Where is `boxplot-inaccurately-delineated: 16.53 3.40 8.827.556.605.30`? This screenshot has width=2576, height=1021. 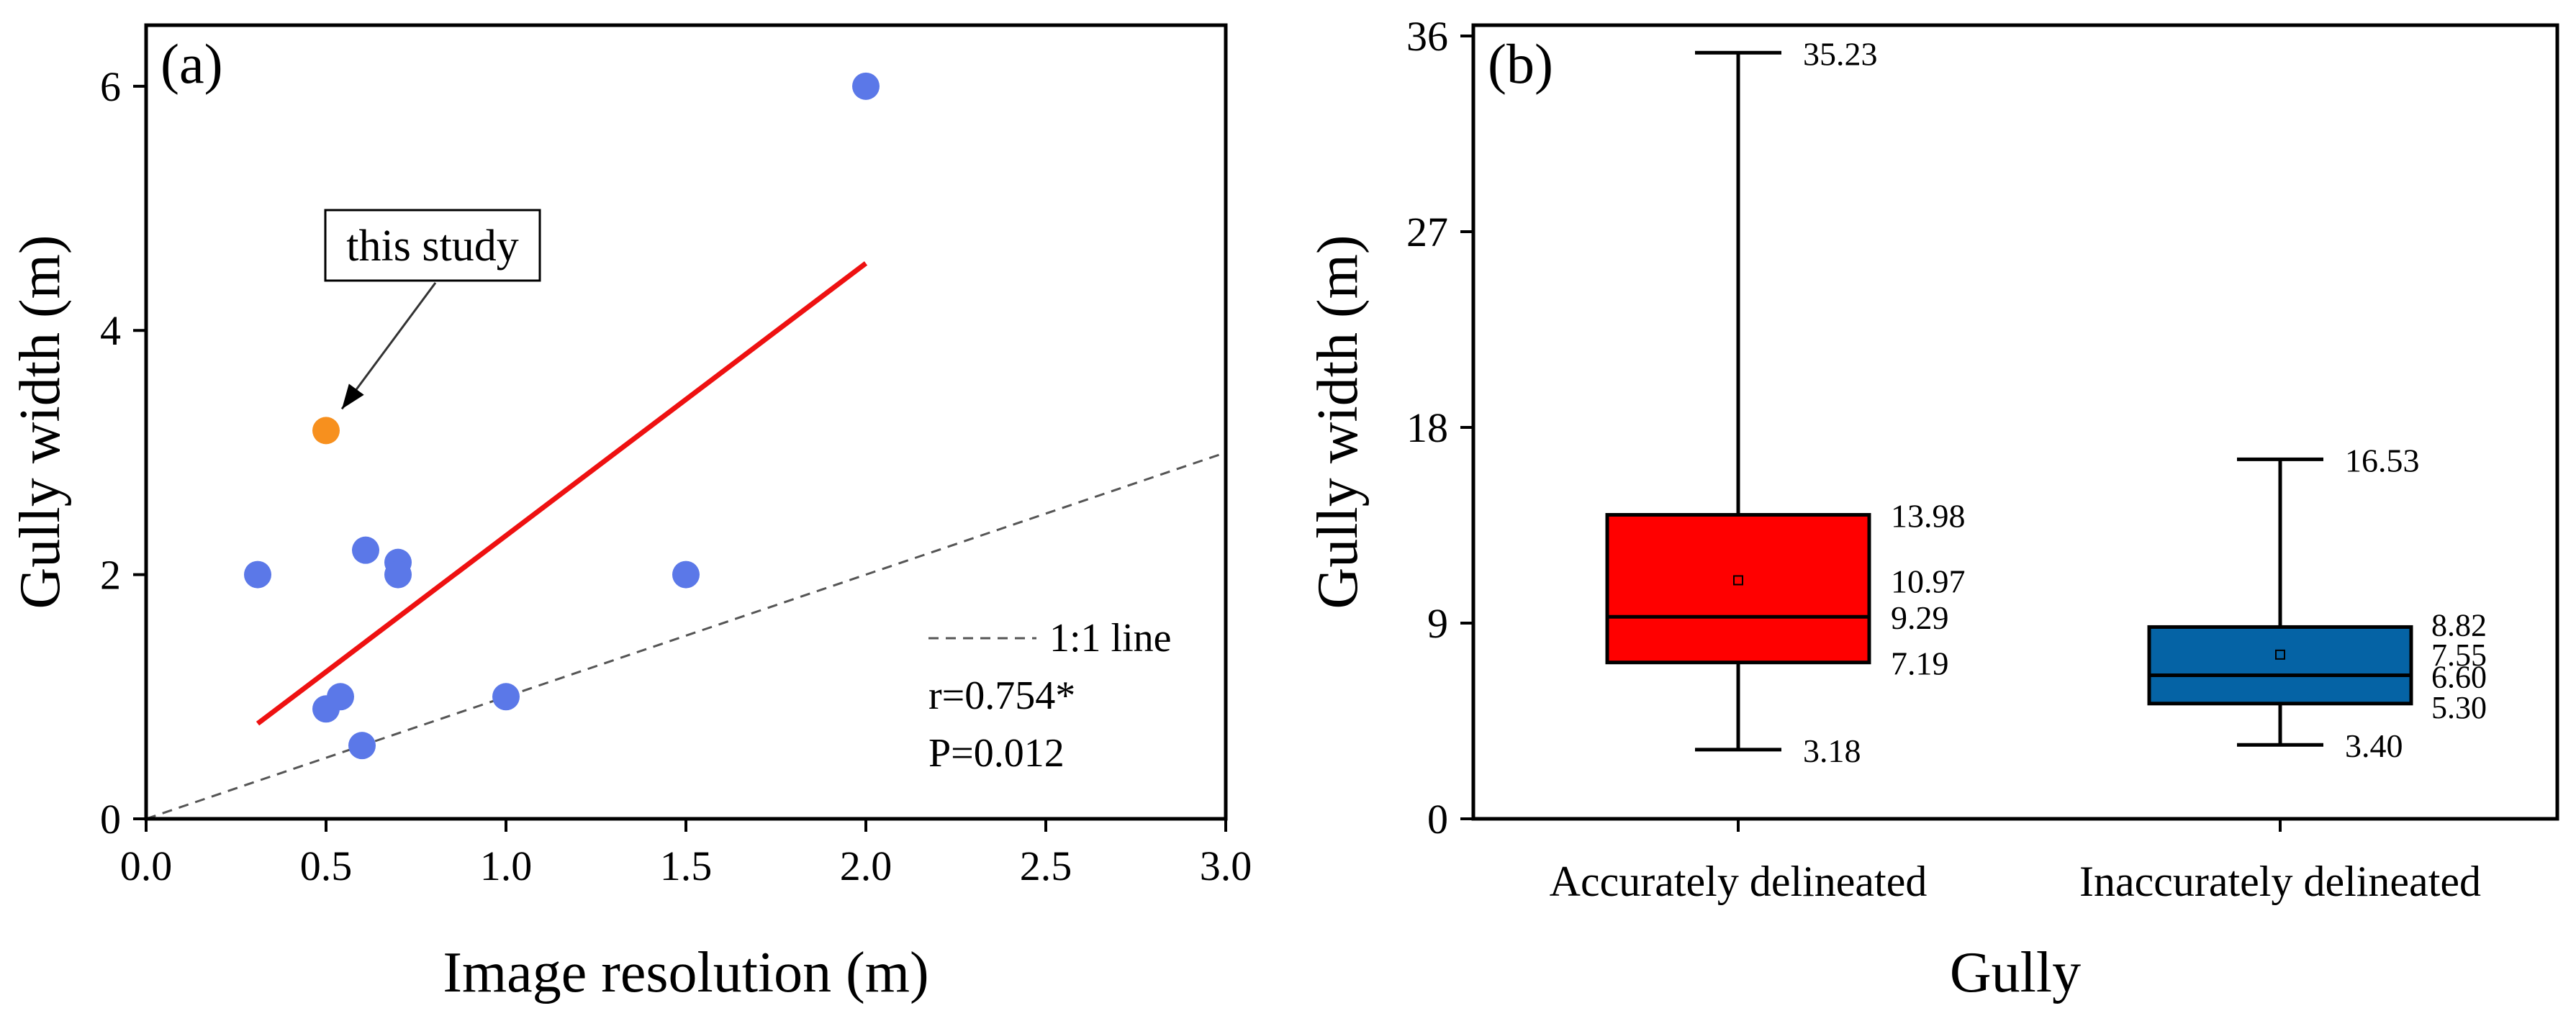 boxplot-inaccurately-delineated: 16.53 3.40 8.827.556.605.30 is located at coordinates (2317, 603).